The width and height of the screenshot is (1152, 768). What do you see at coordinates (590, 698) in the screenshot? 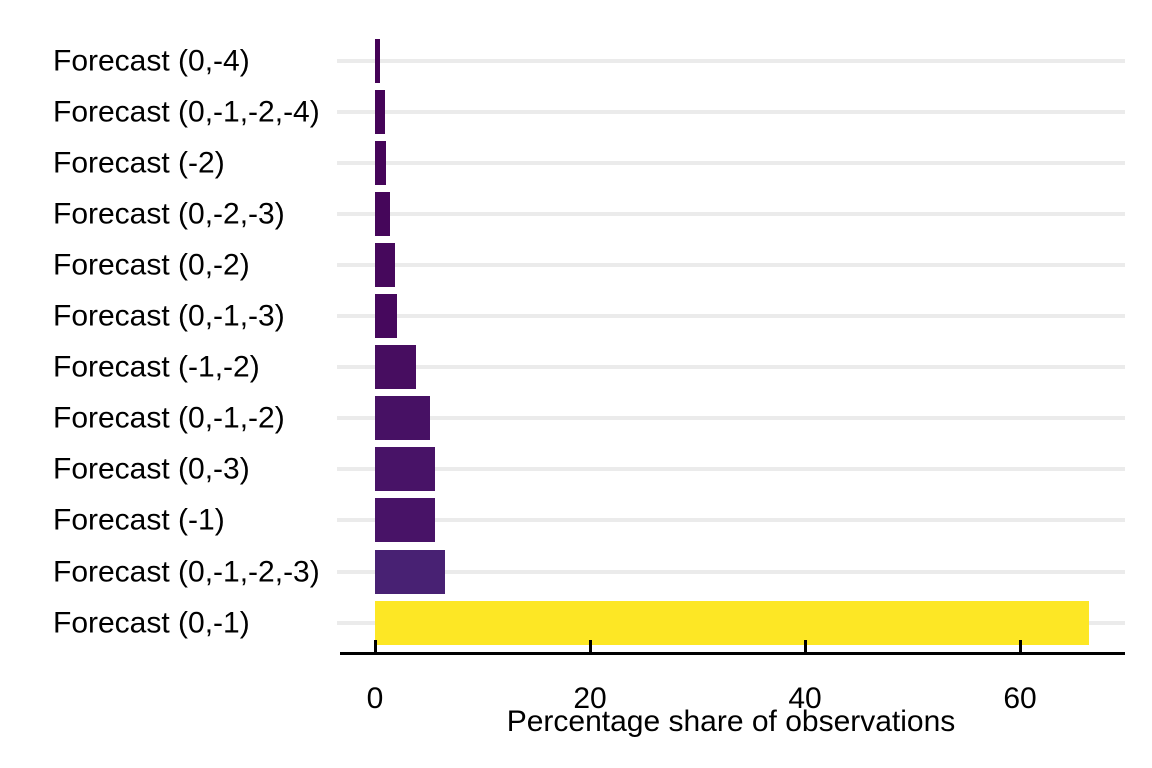
I see `x-axis-tick-label: 20` at bounding box center [590, 698].